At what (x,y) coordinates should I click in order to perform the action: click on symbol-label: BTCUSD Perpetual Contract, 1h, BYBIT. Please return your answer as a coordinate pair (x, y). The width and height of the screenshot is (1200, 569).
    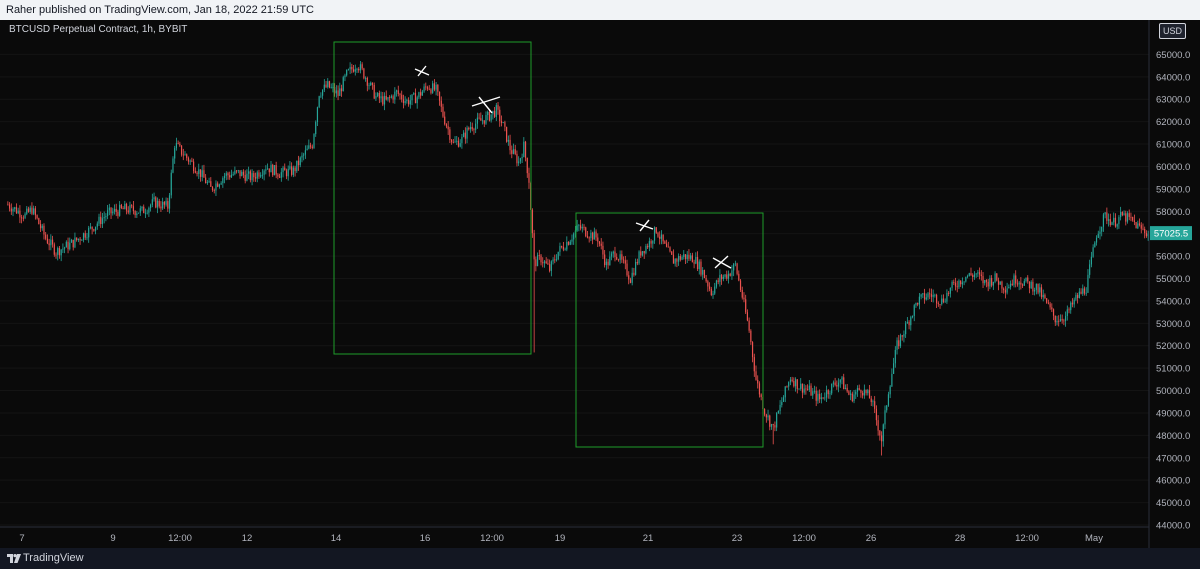
    Looking at the image, I should click on (98, 29).